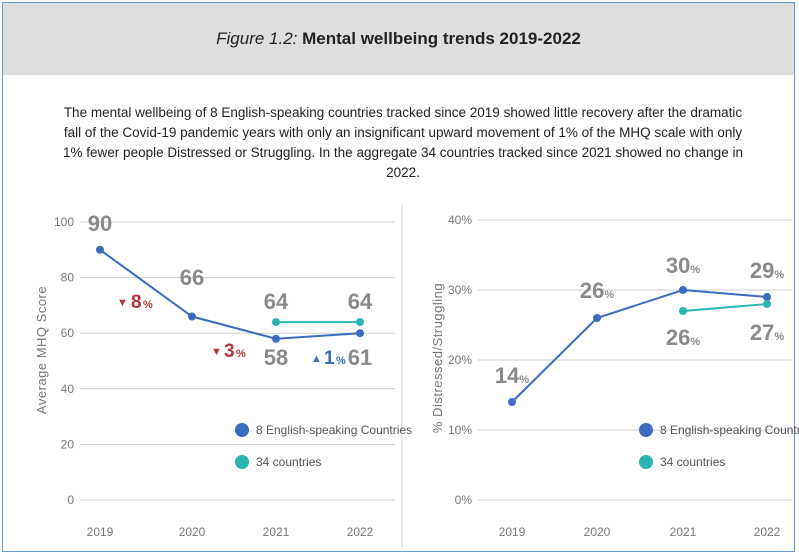  I want to click on annotation-up-1: ▲ 1 %, so click(328, 358).